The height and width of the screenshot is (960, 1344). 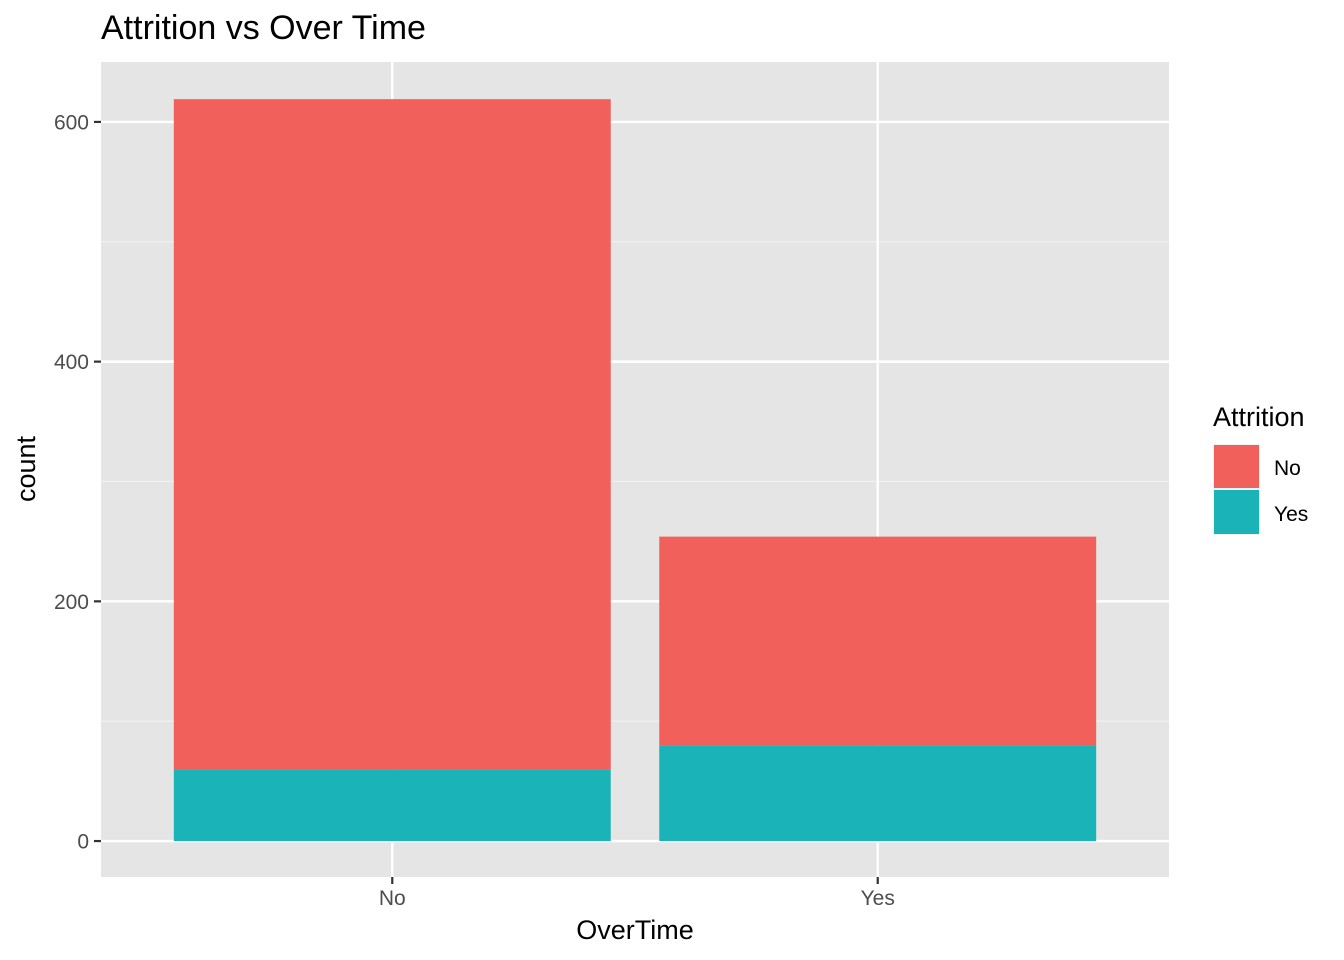 I want to click on bar-yes-no, so click(x=878, y=641).